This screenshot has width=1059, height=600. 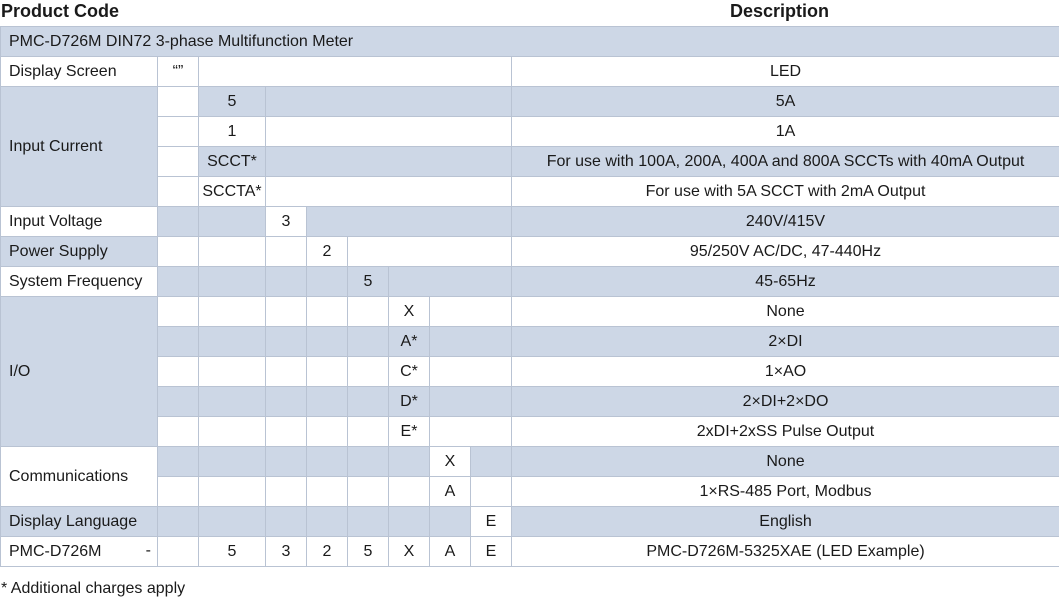 What do you see at coordinates (785, 102) in the screenshot?
I see `desc-current-5: 5A` at bounding box center [785, 102].